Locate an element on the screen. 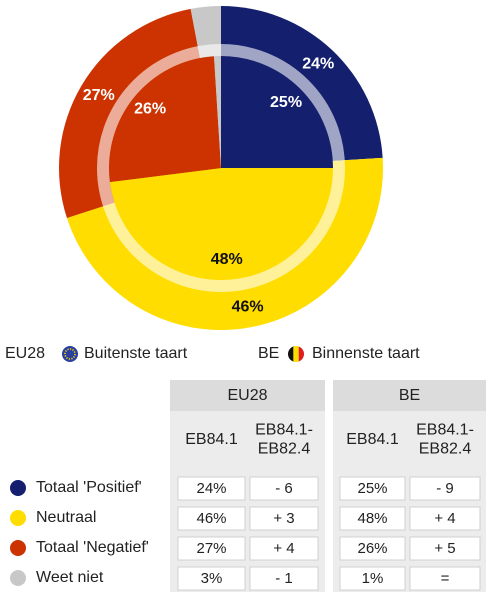 The height and width of the screenshot is (592, 486). series-name: BE is located at coordinates (268, 353).